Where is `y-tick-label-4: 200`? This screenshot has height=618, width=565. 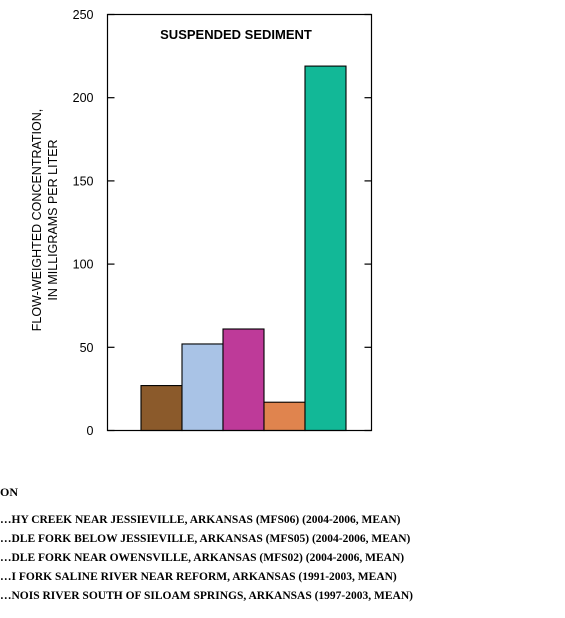 y-tick-label-4: 200 is located at coordinates (83, 98).